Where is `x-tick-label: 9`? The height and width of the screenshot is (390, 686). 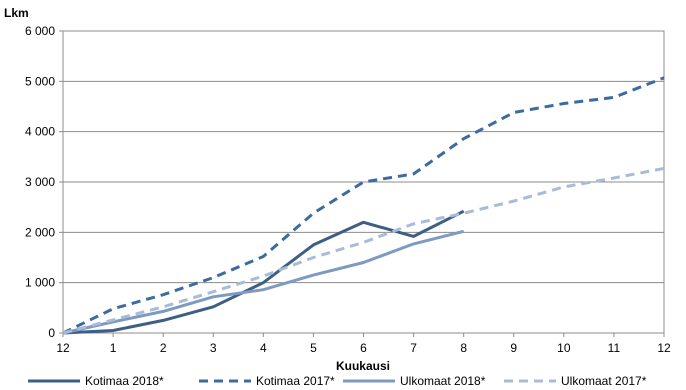 x-tick-label: 9 is located at coordinates (513, 348).